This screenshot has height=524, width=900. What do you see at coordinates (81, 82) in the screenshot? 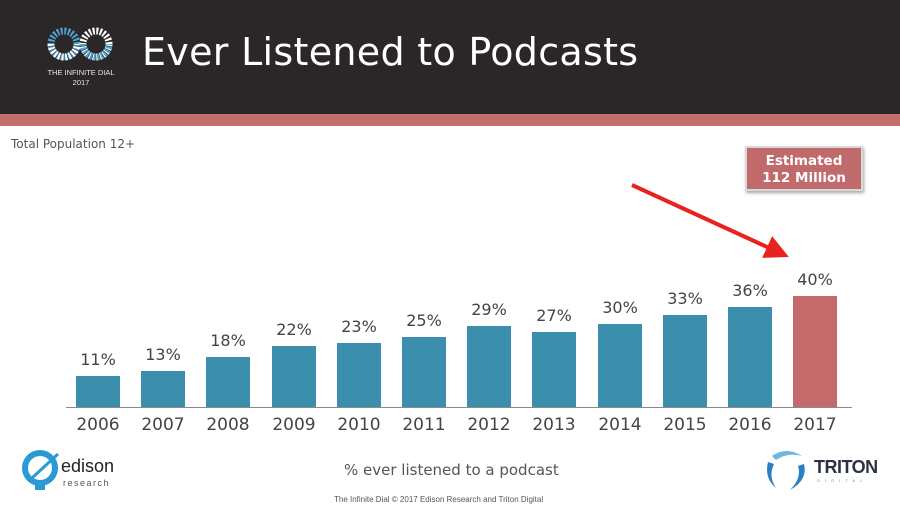
I see `logo-line2: 2017` at bounding box center [81, 82].